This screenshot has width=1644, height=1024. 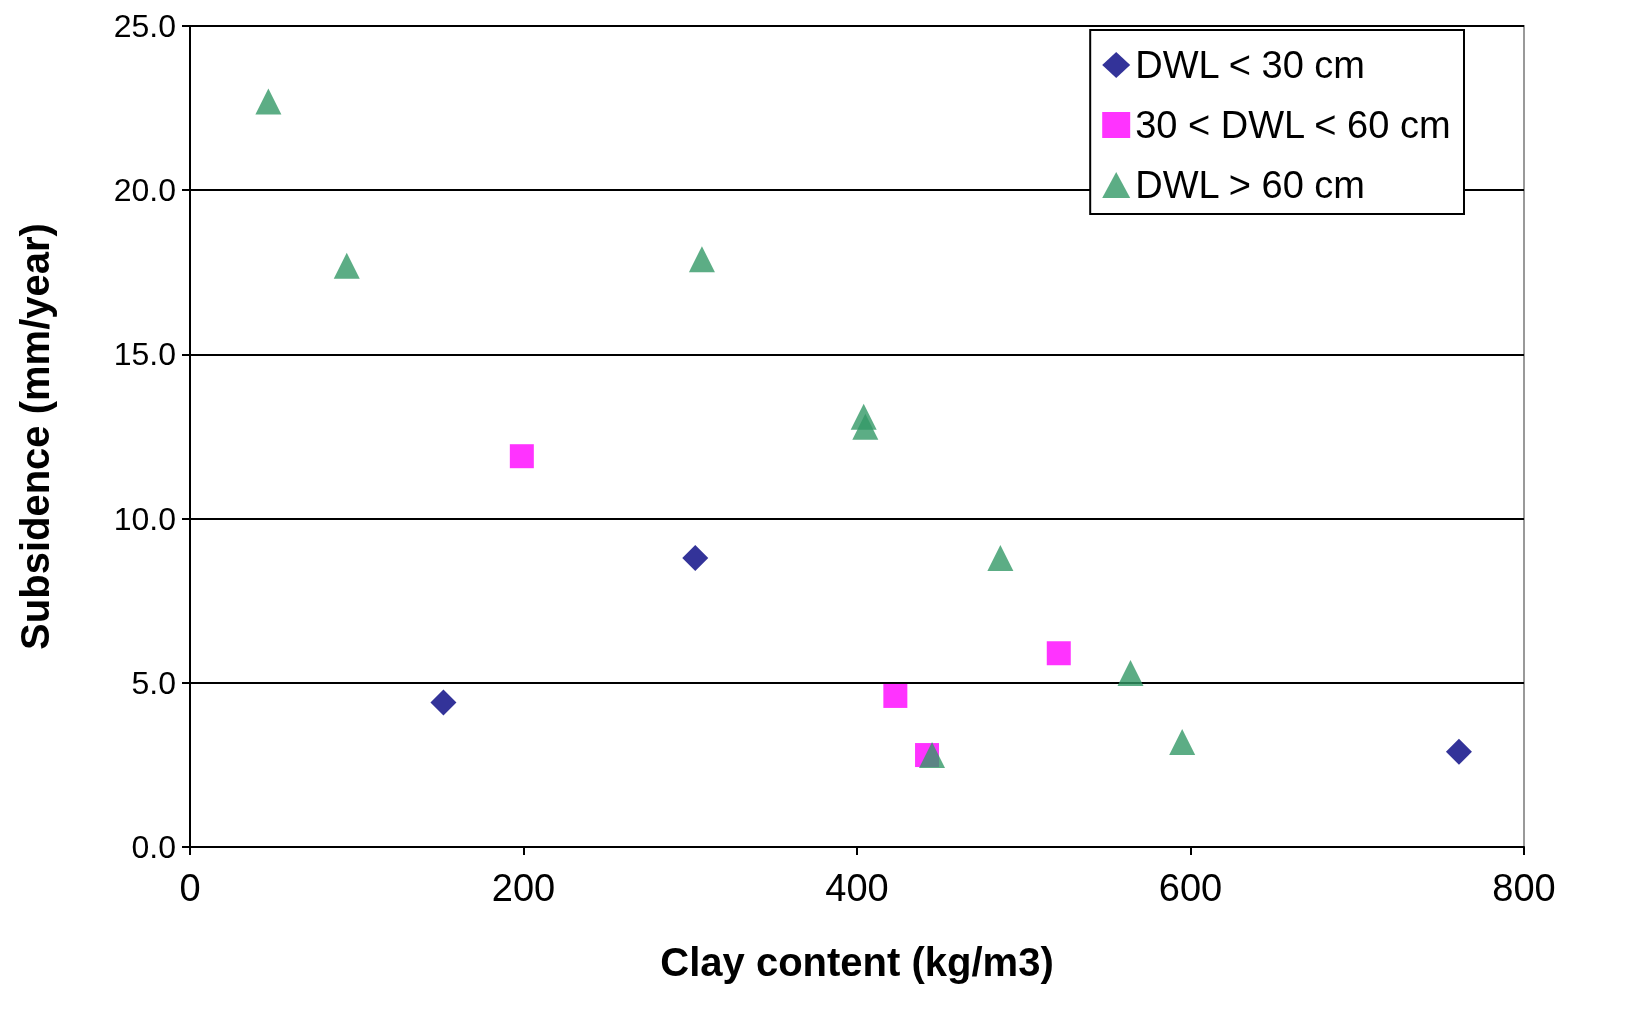 What do you see at coordinates (857, 962) in the screenshot?
I see `x-axis-title: Clay content (kg/m3)` at bounding box center [857, 962].